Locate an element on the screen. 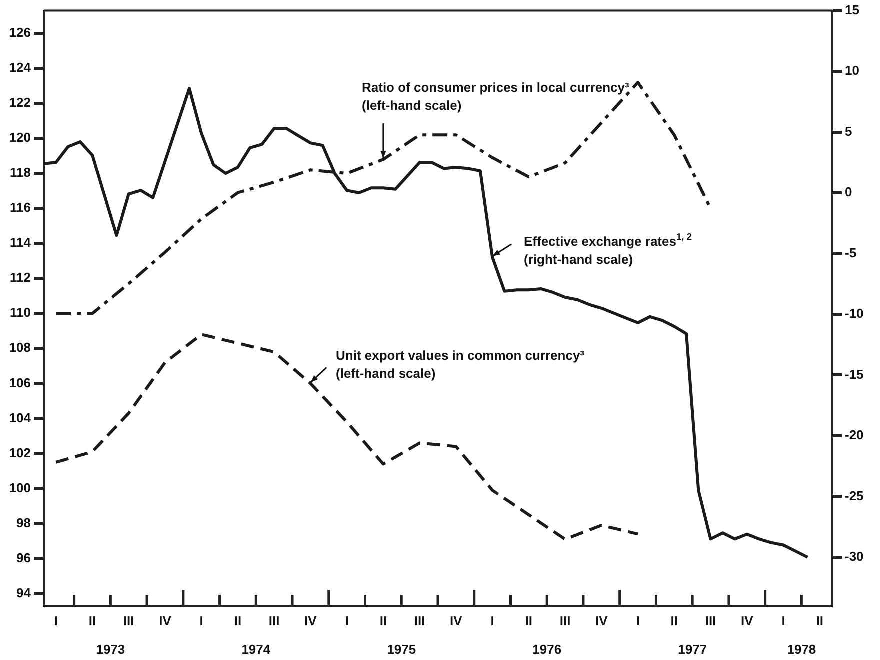  y2-tick-label: 0 is located at coordinates (848, 192).